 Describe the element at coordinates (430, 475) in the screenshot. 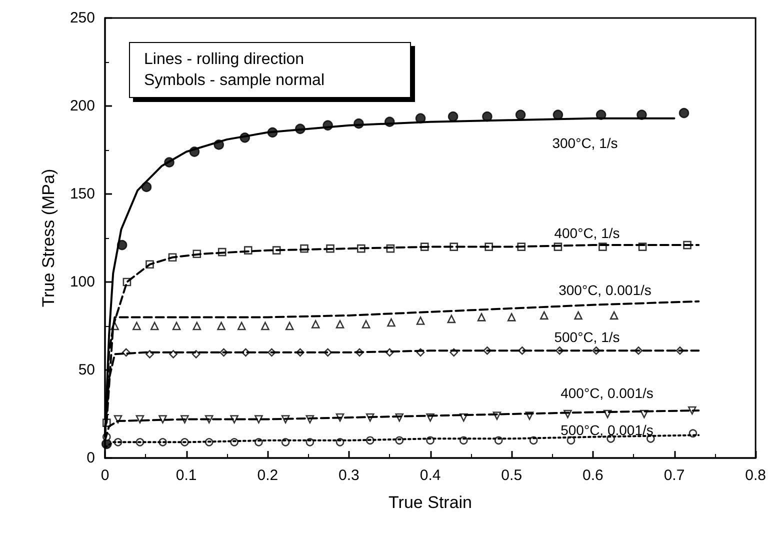

I see `x-tick-label: 0.4` at that location.